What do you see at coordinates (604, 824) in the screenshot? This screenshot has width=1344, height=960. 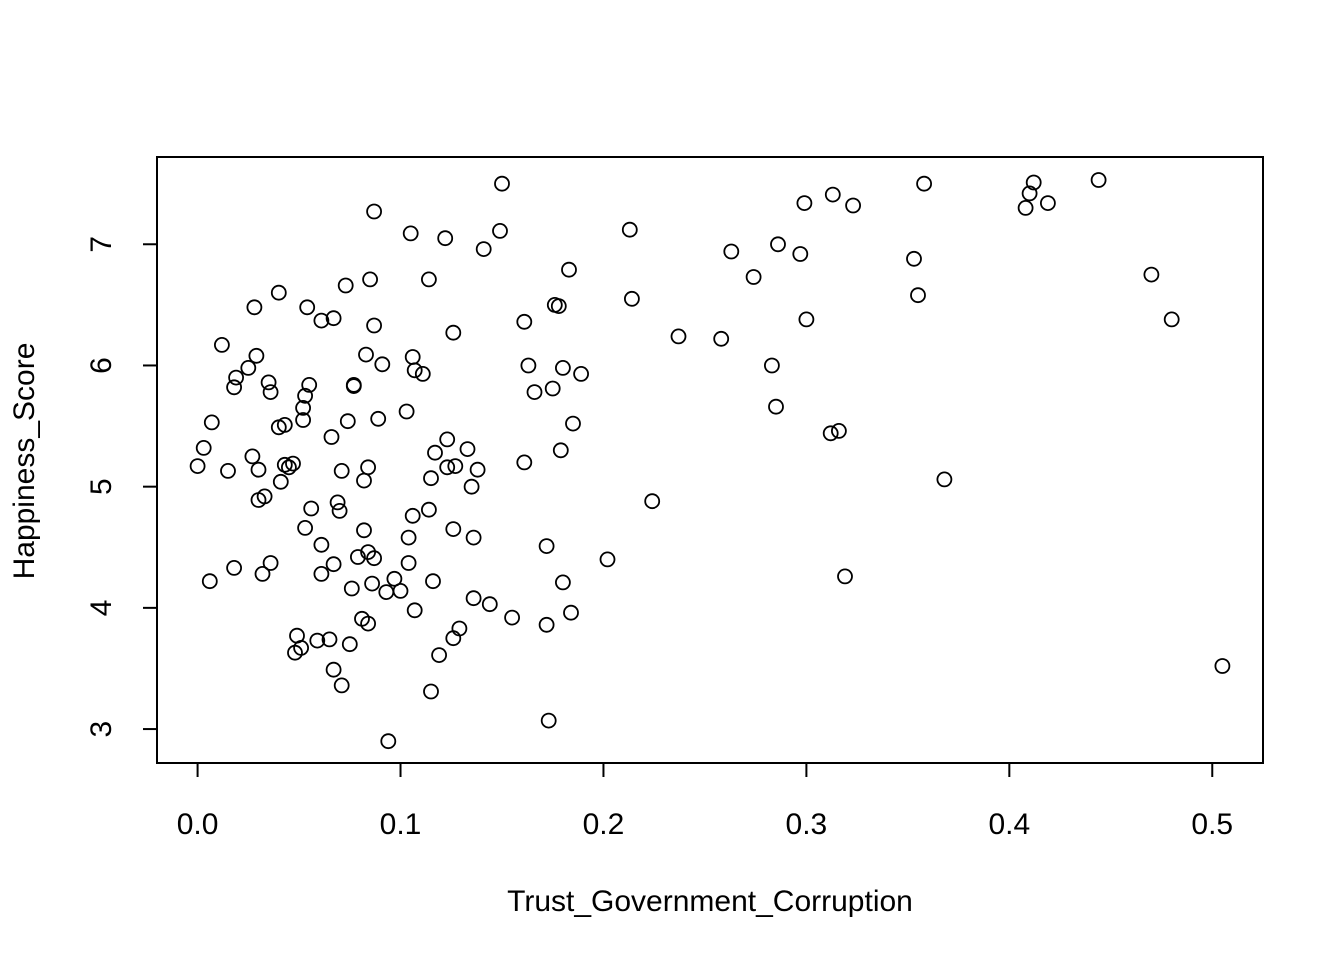 I see `x-tick-label: 0.2` at bounding box center [604, 824].